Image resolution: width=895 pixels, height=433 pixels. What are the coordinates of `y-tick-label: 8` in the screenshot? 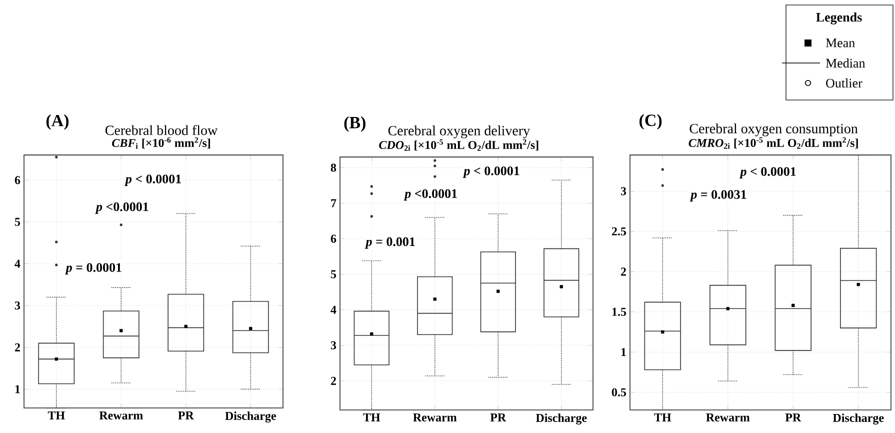 It's located at (333, 168).